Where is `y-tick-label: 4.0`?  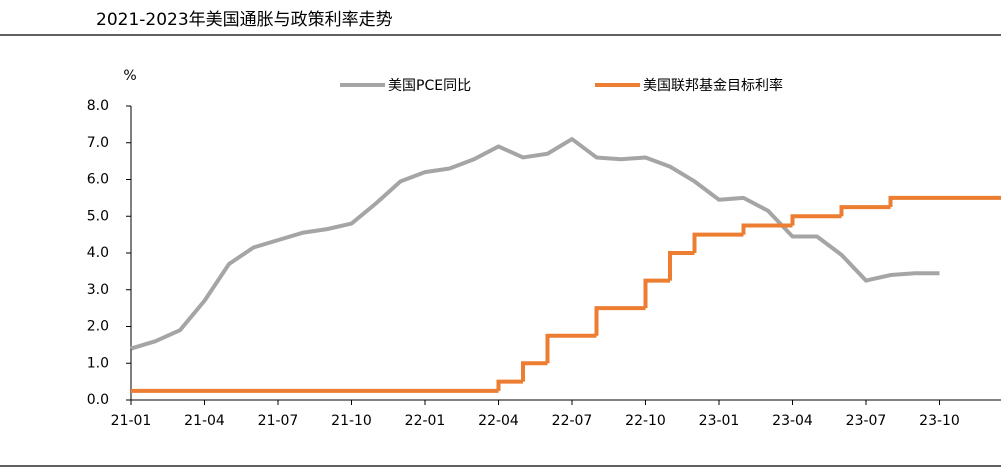 y-tick-label: 4.0 is located at coordinates (98, 253).